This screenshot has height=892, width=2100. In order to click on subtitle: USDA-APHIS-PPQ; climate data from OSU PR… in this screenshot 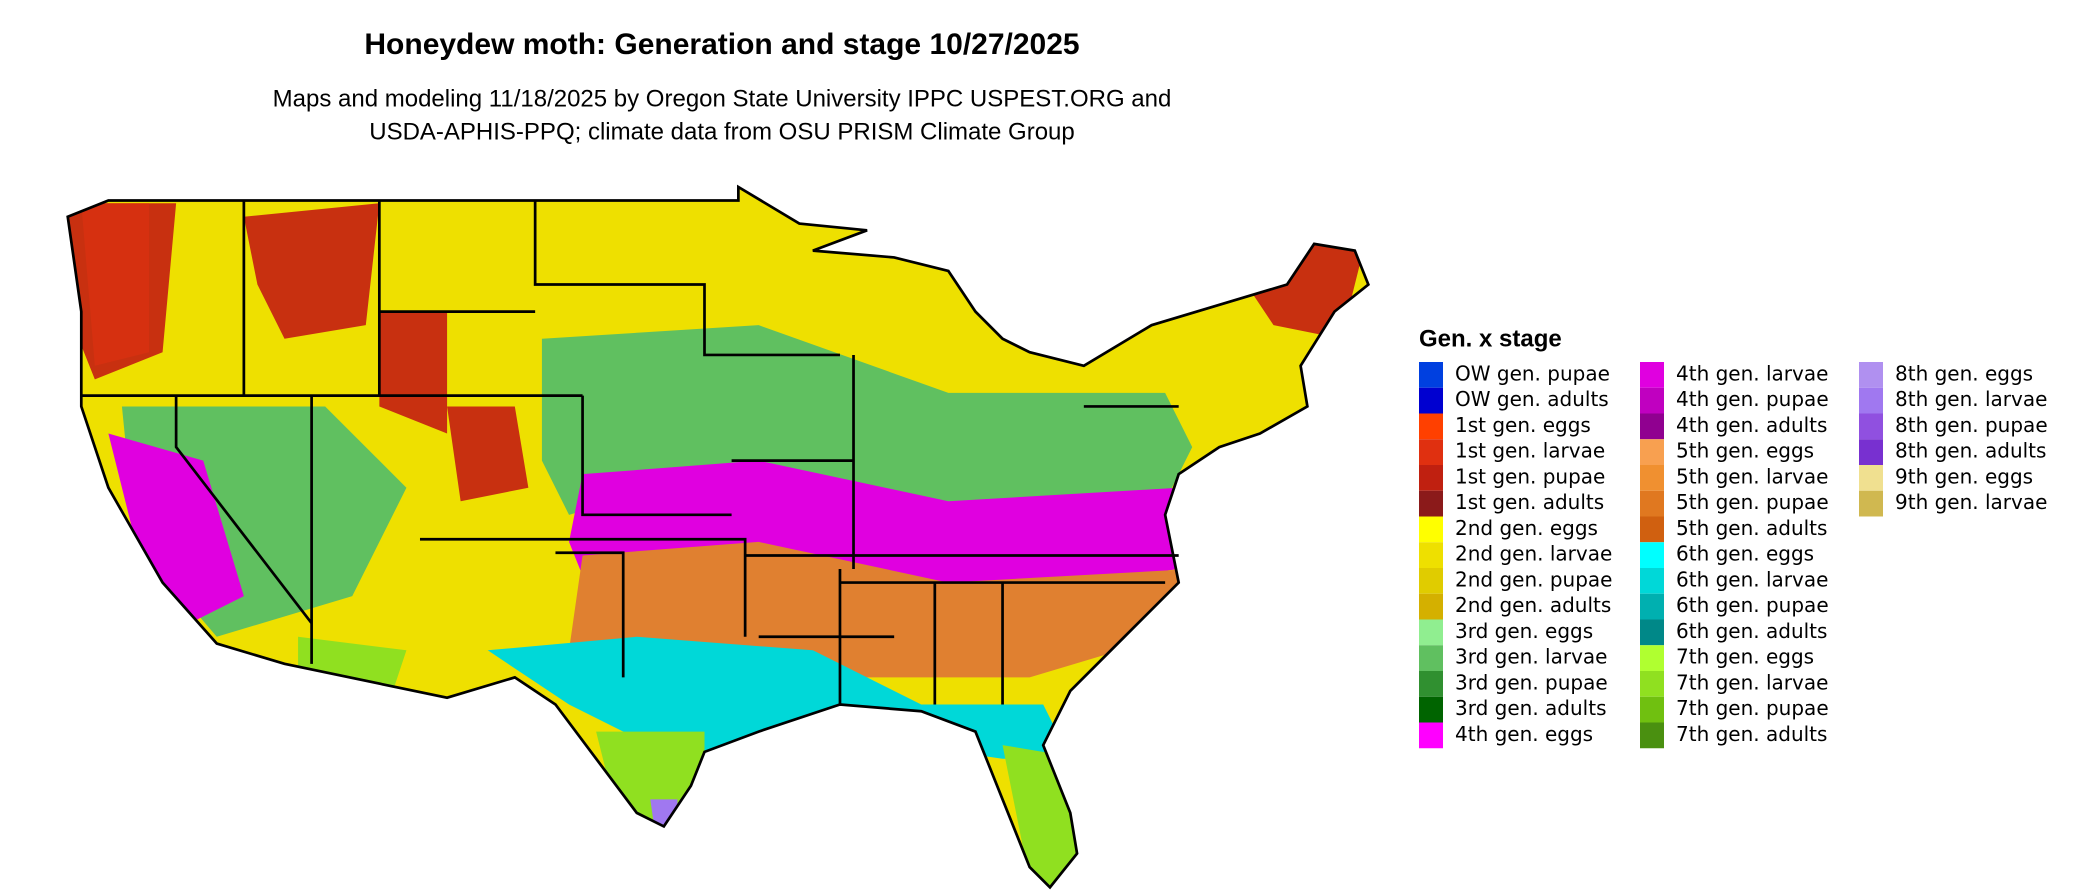, I will do `click(722, 131)`.